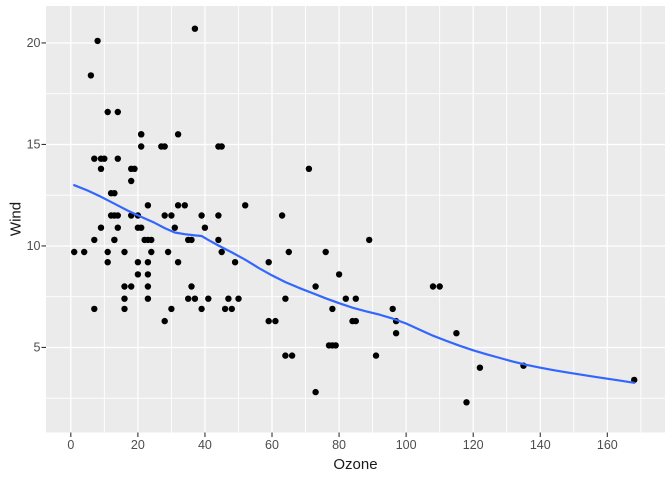 The width and height of the screenshot is (672, 480). Describe the element at coordinates (34, 43) in the screenshot. I see `y-tick-label: 20` at that location.